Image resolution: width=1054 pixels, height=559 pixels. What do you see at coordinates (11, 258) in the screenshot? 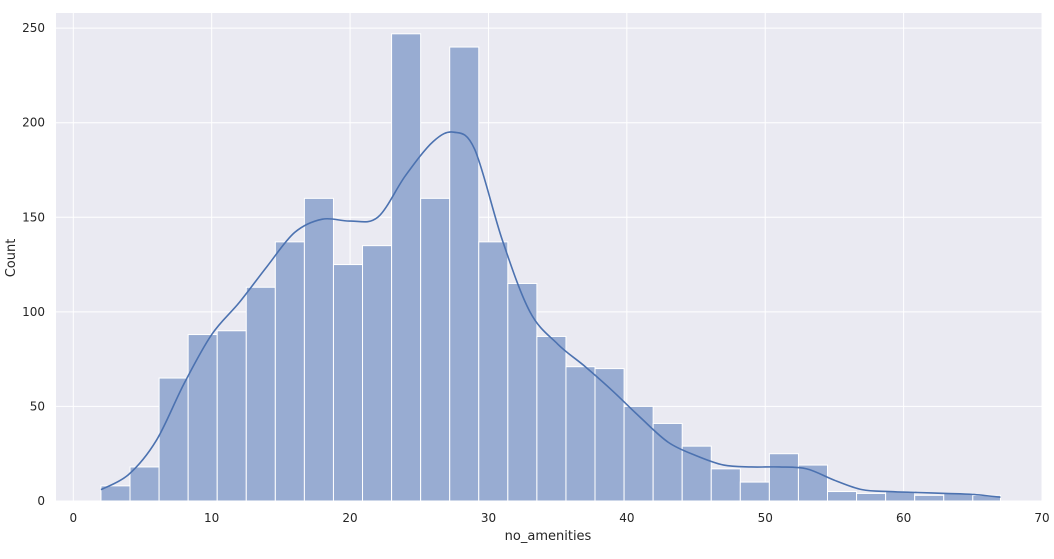
I see `y-axis-label: Count` at bounding box center [11, 258].